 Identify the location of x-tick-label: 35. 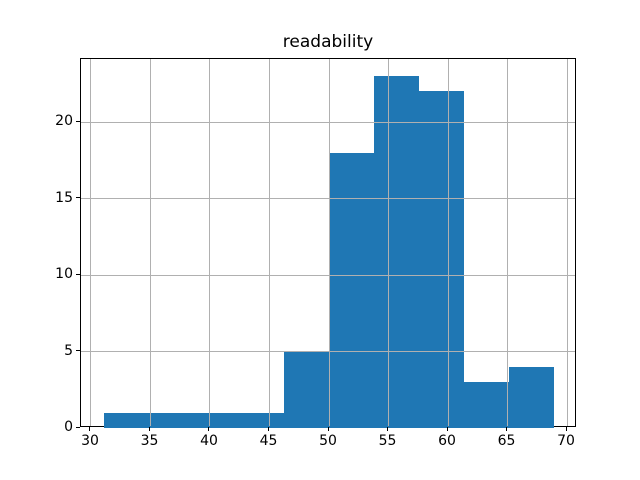
(149, 441).